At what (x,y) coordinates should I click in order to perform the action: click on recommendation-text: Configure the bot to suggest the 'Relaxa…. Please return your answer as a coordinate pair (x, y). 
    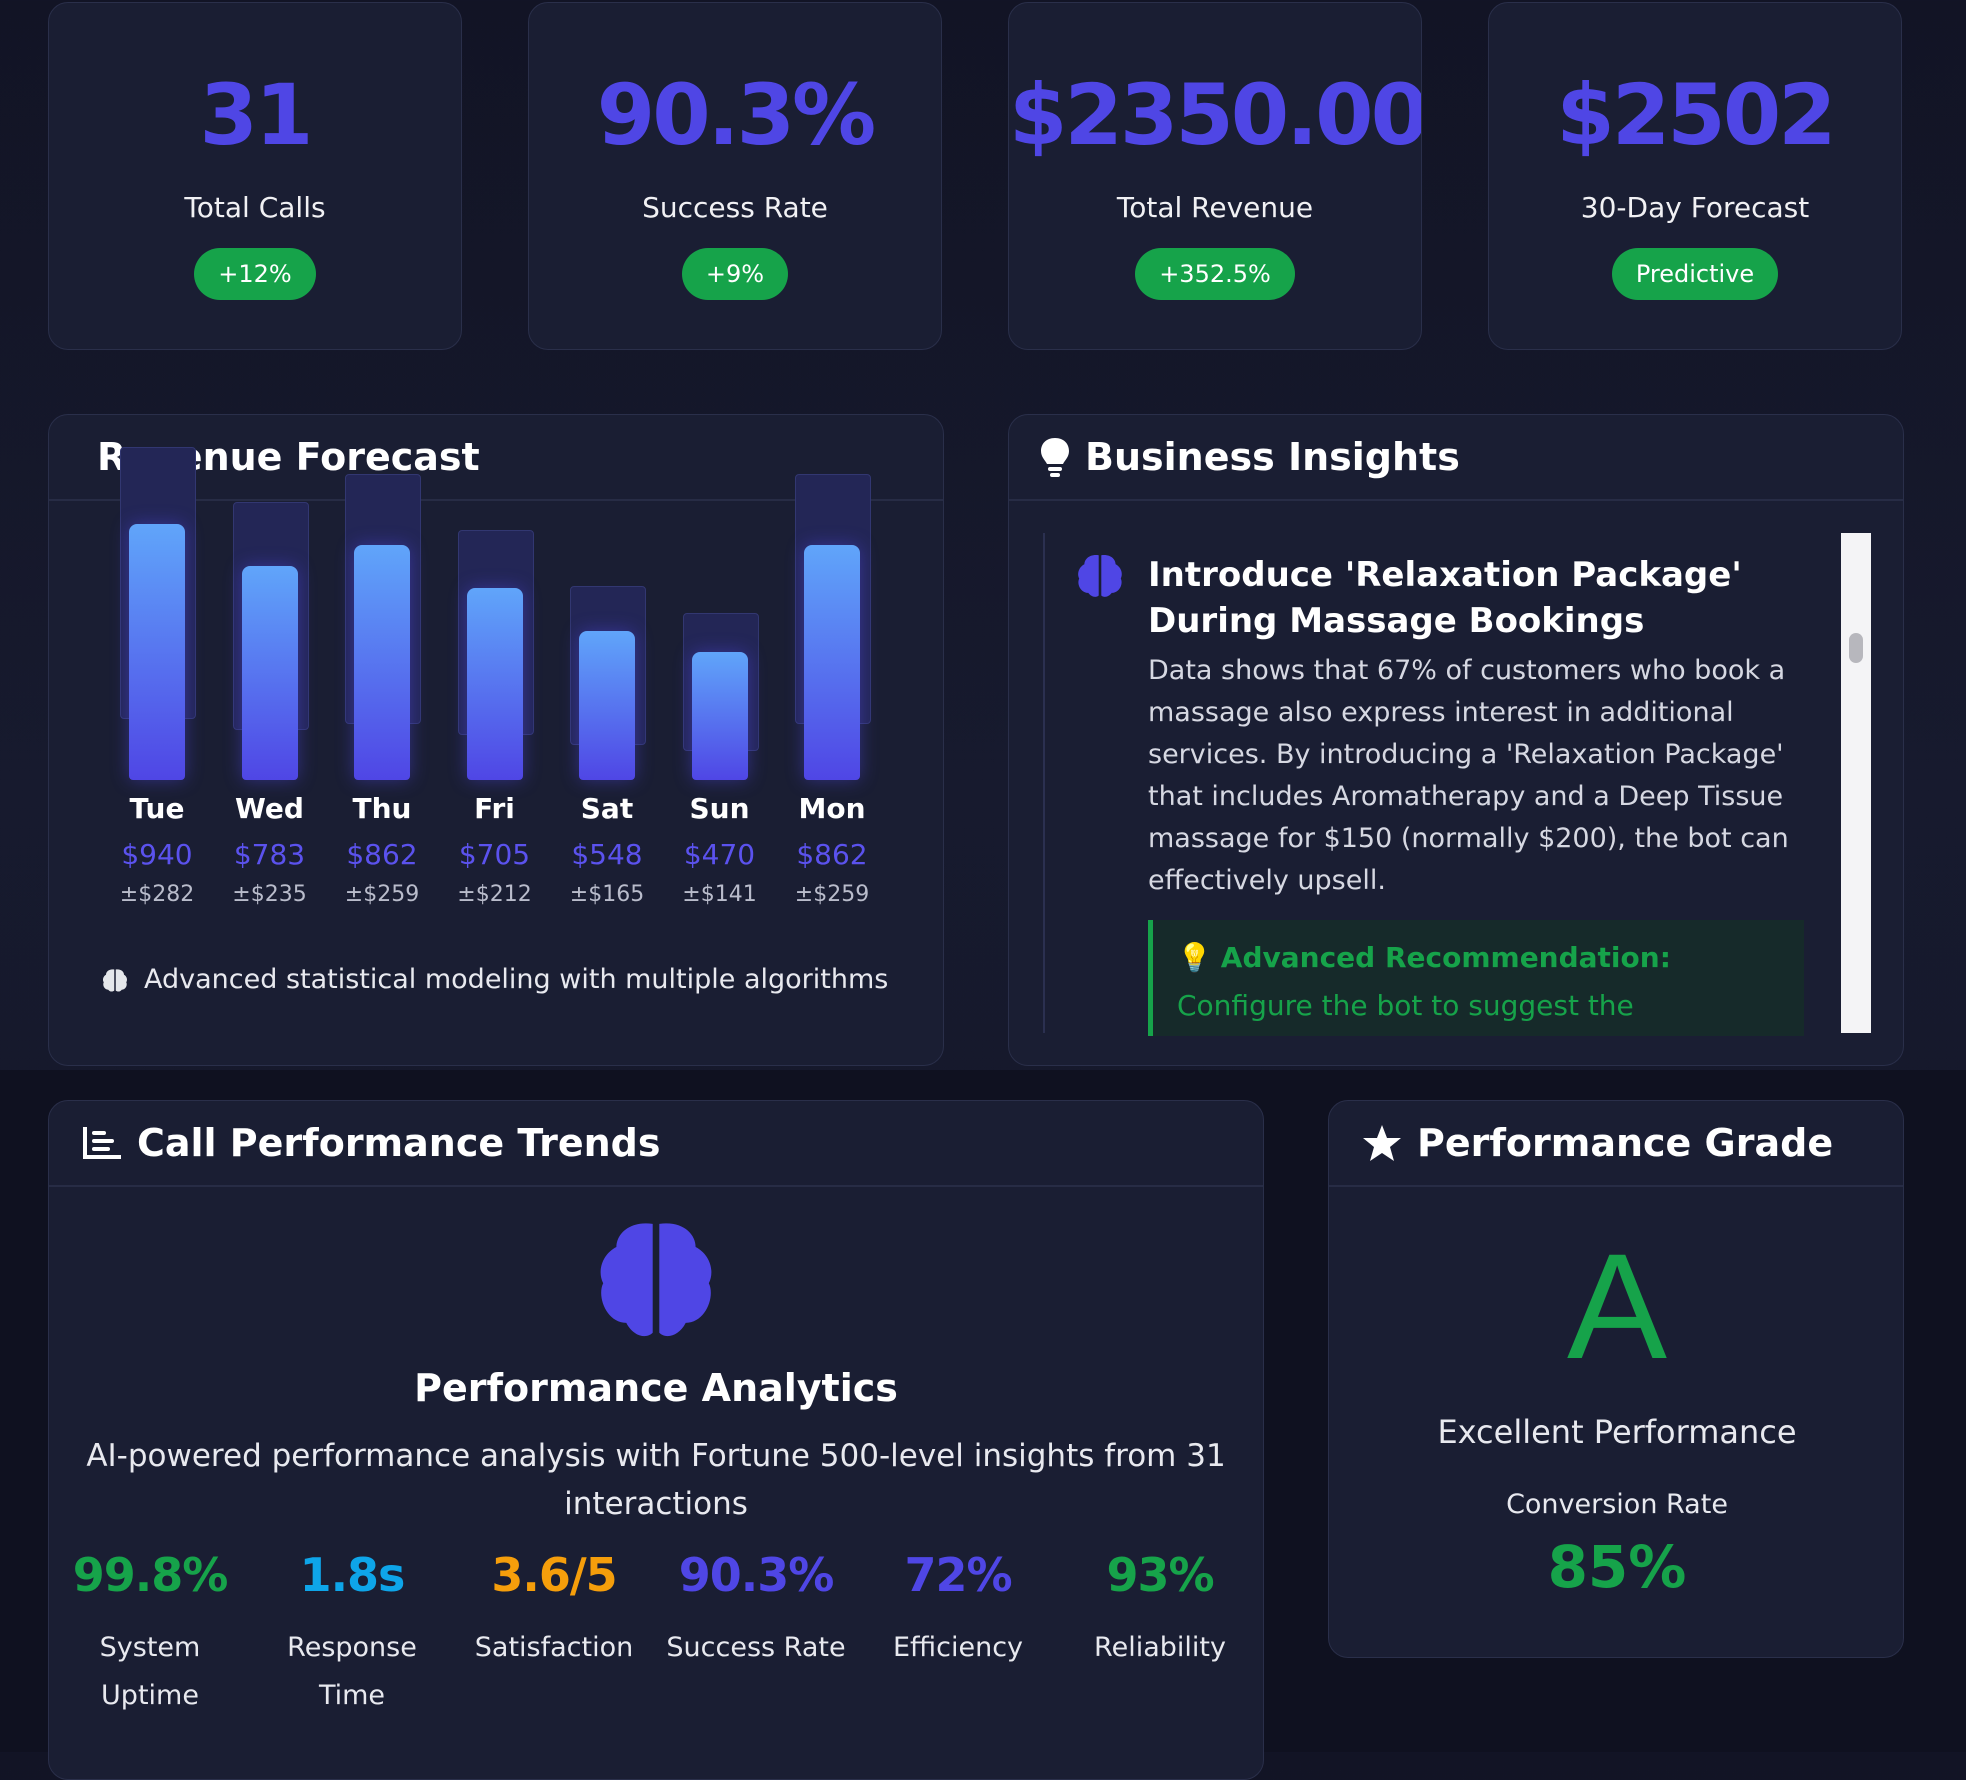
    Looking at the image, I should click on (1405, 1005).